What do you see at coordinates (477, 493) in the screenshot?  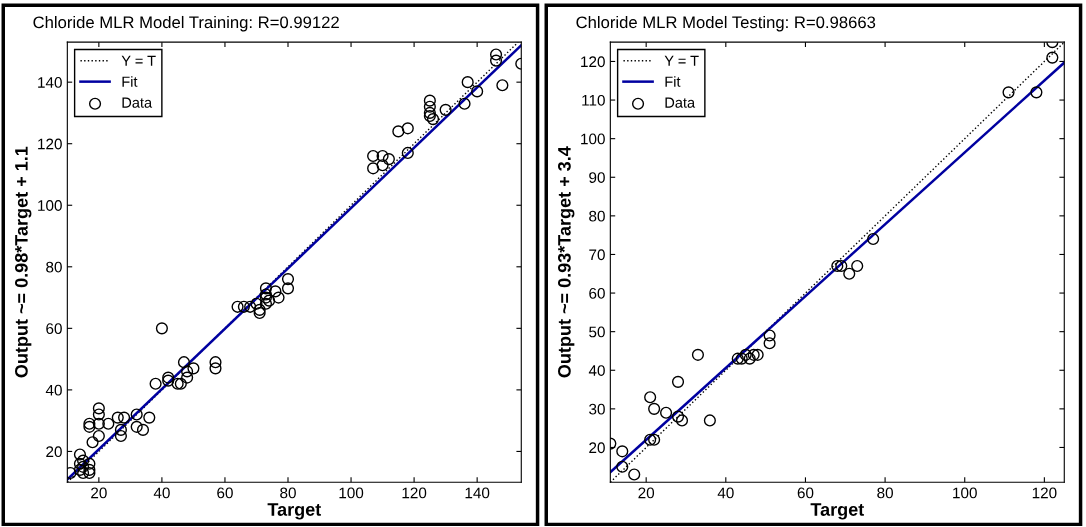 I see `x-tick-label: 140` at bounding box center [477, 493].